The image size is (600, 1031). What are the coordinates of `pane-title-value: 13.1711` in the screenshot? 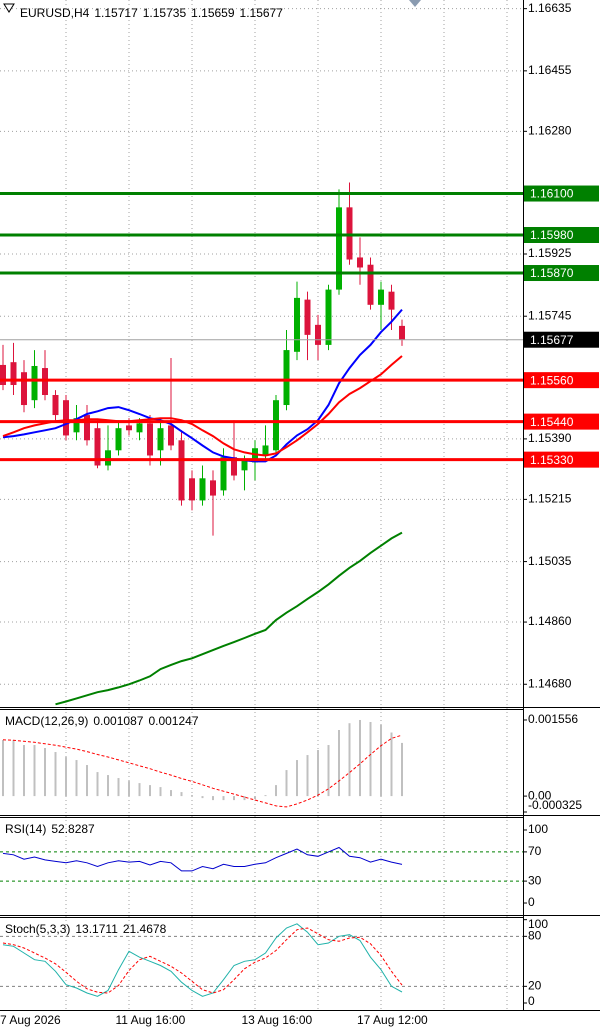 It's located at (96, 929).